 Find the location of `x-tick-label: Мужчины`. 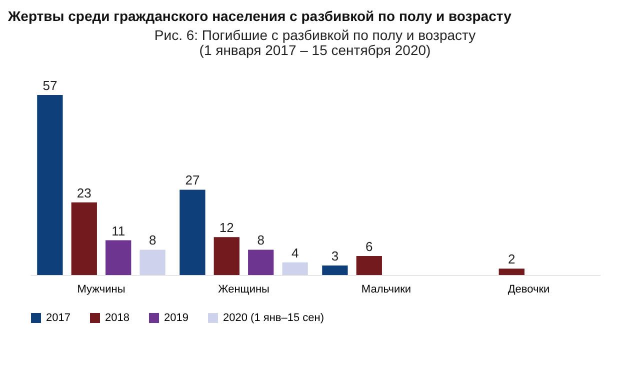

x-tick-label: Мужчины is located at coordinates (101, 290).